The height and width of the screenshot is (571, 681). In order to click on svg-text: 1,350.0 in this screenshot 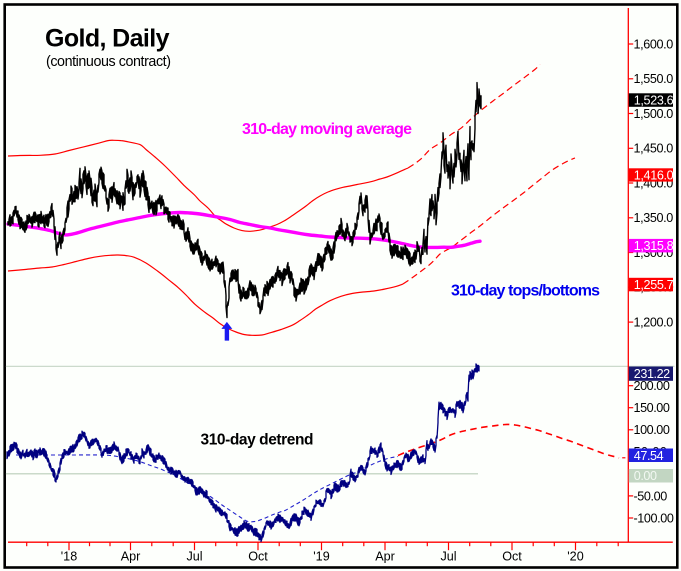, I will do `click(654, 218)`.